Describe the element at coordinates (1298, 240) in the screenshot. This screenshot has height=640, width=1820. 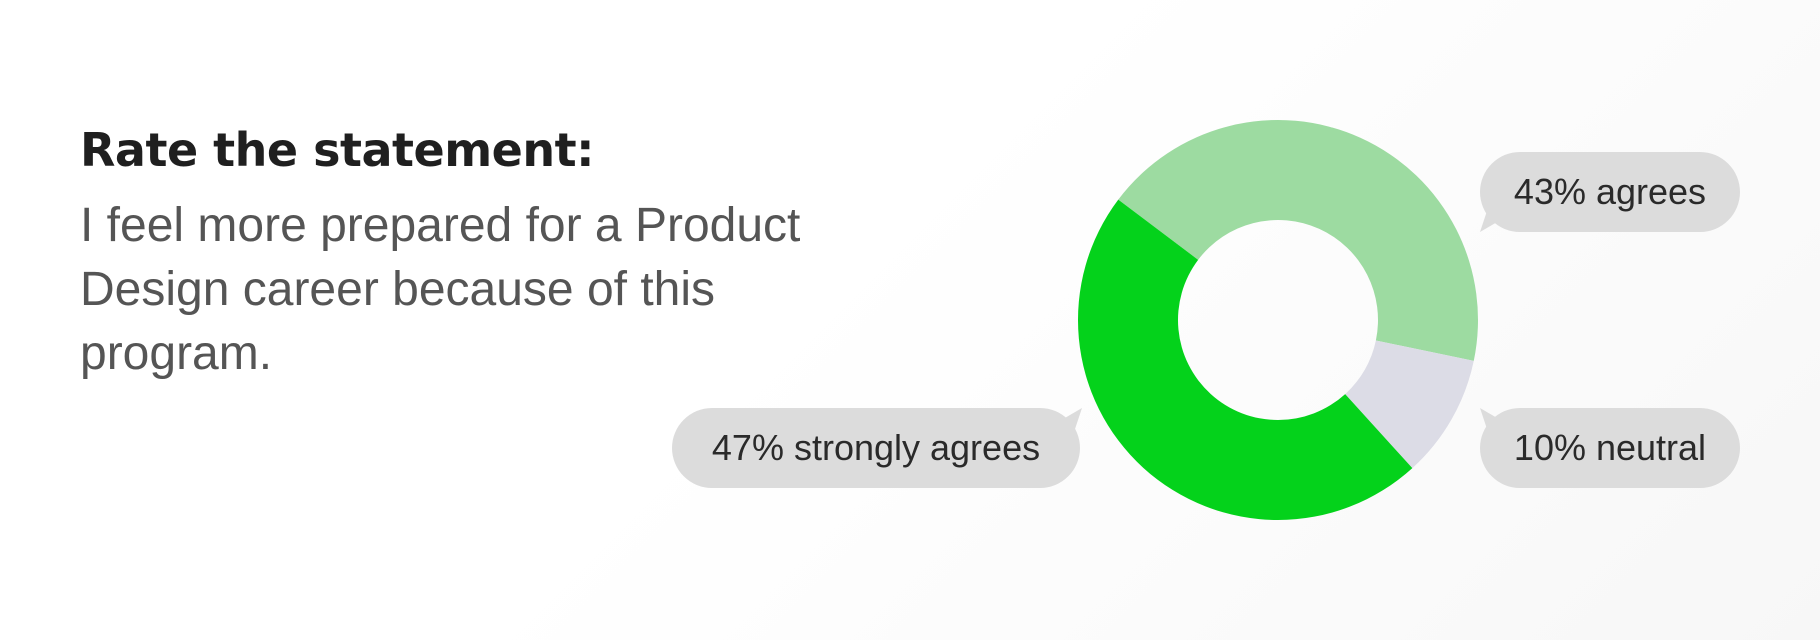
I see `donut-slice-agrees` at that location.